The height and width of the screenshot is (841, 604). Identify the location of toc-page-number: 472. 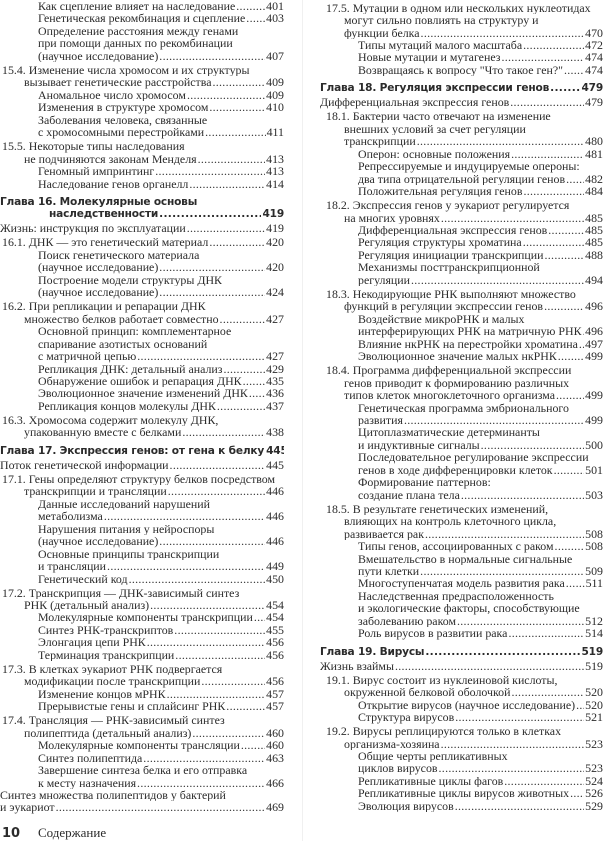
(594, 45).